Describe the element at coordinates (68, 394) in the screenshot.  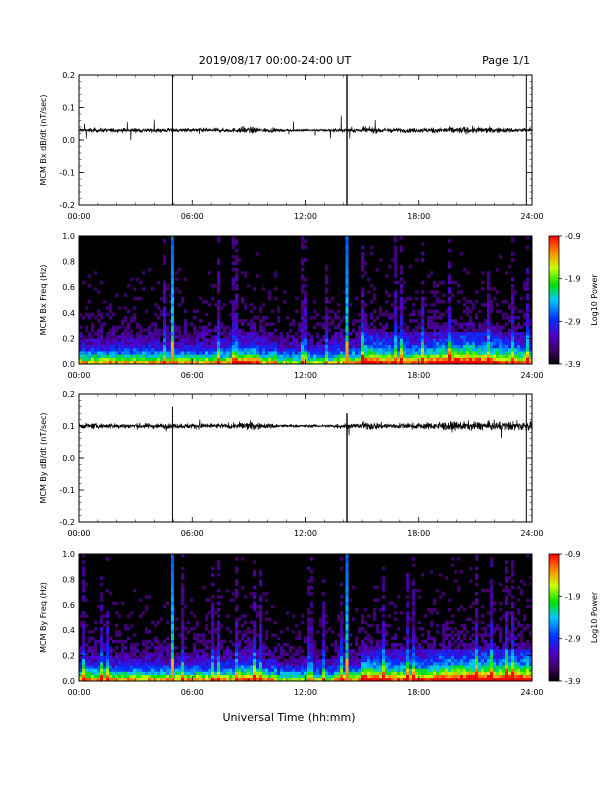
I see `y-tick-label: 0.2` at that location.